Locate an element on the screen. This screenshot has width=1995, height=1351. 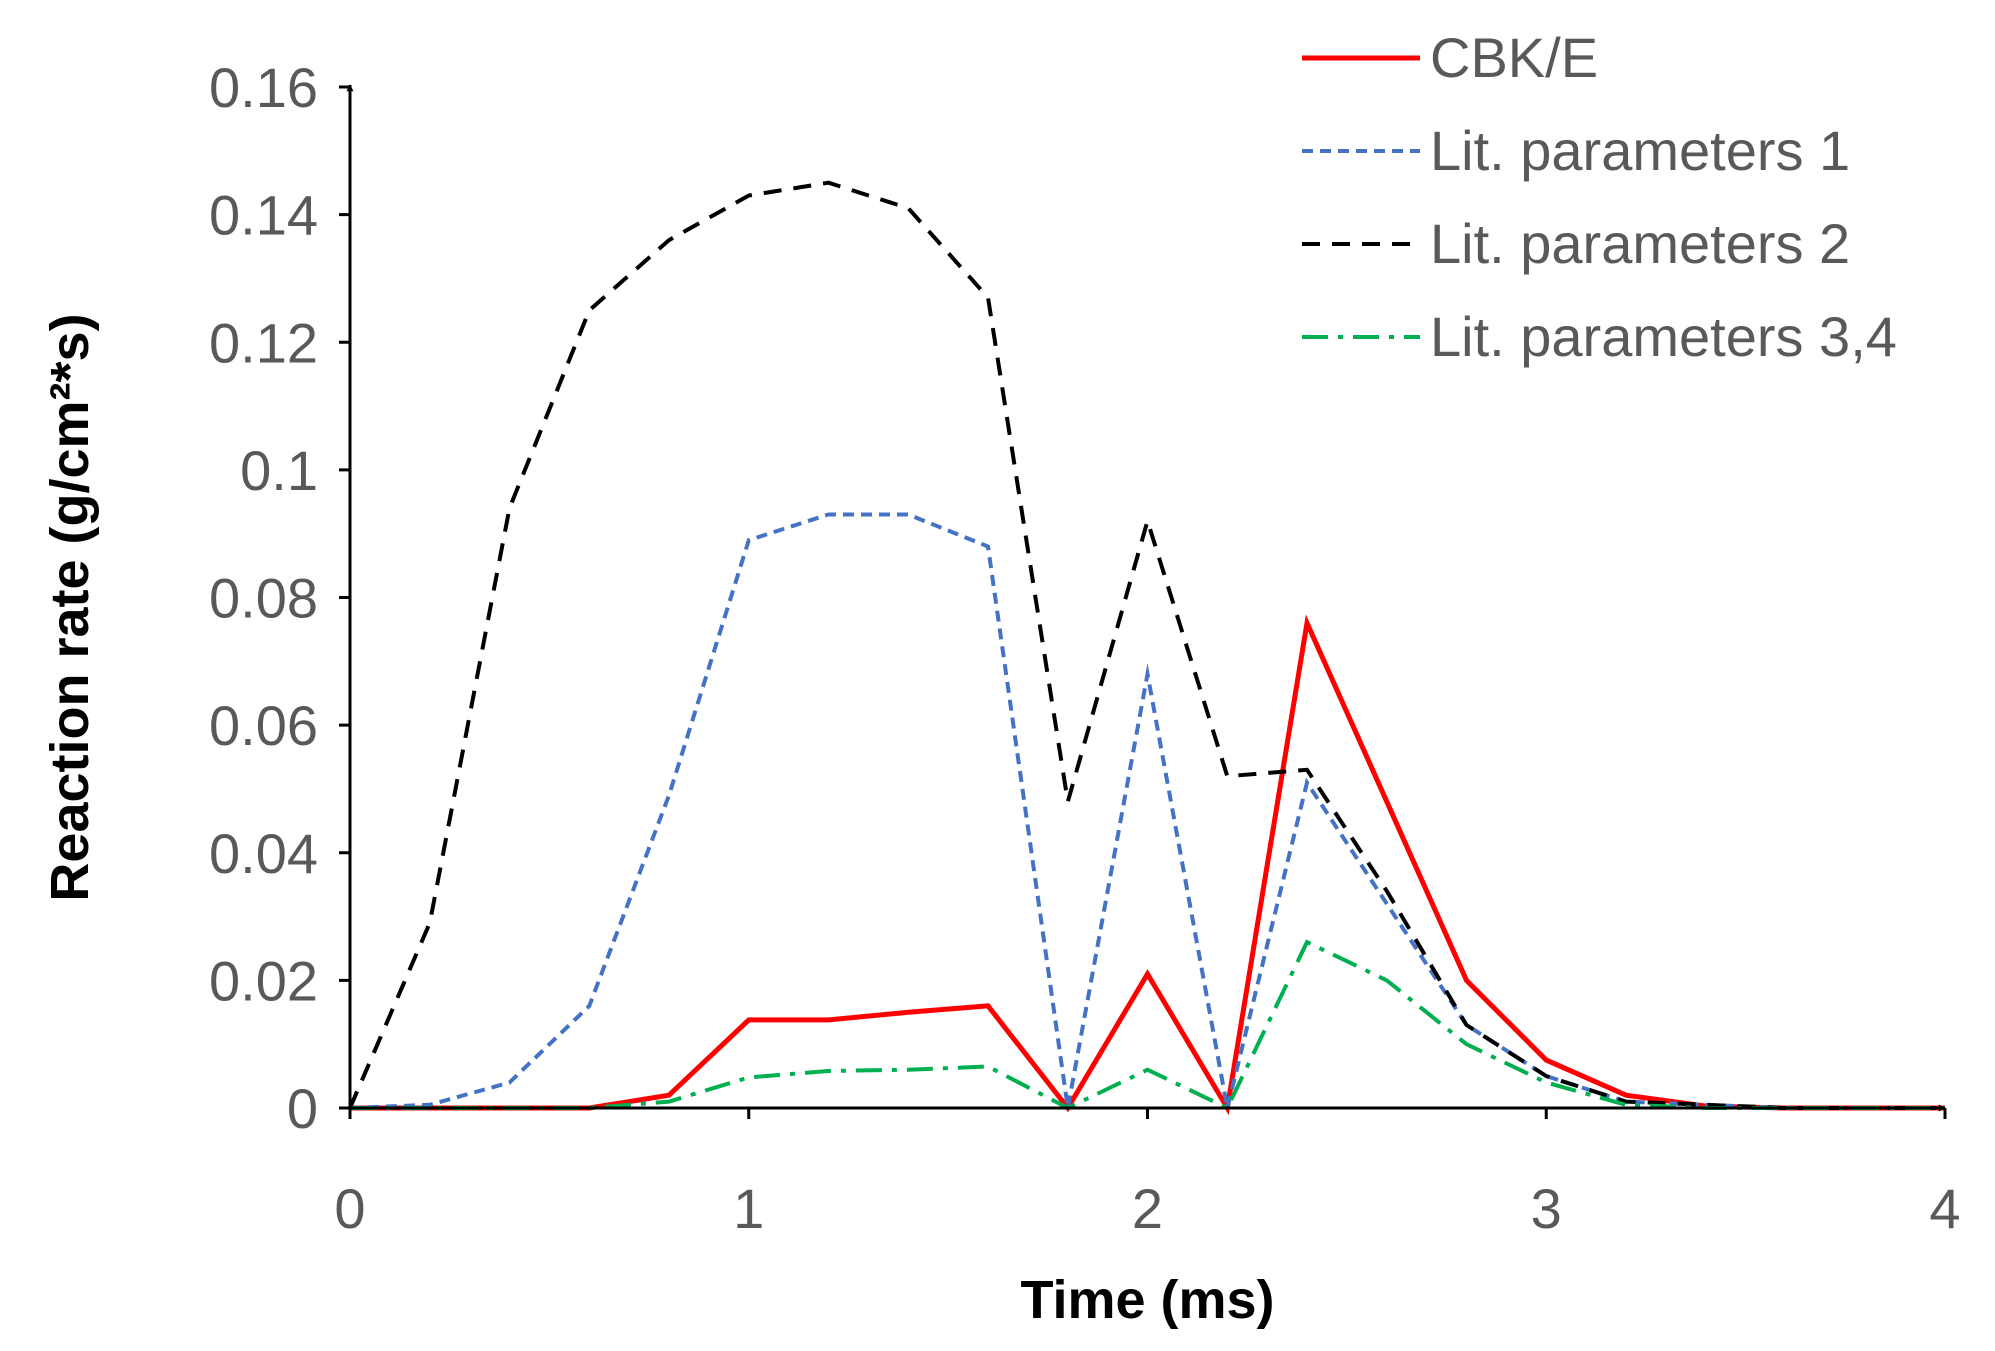
legend-label-1: CBK/E is located at coordinates (1514, 57).